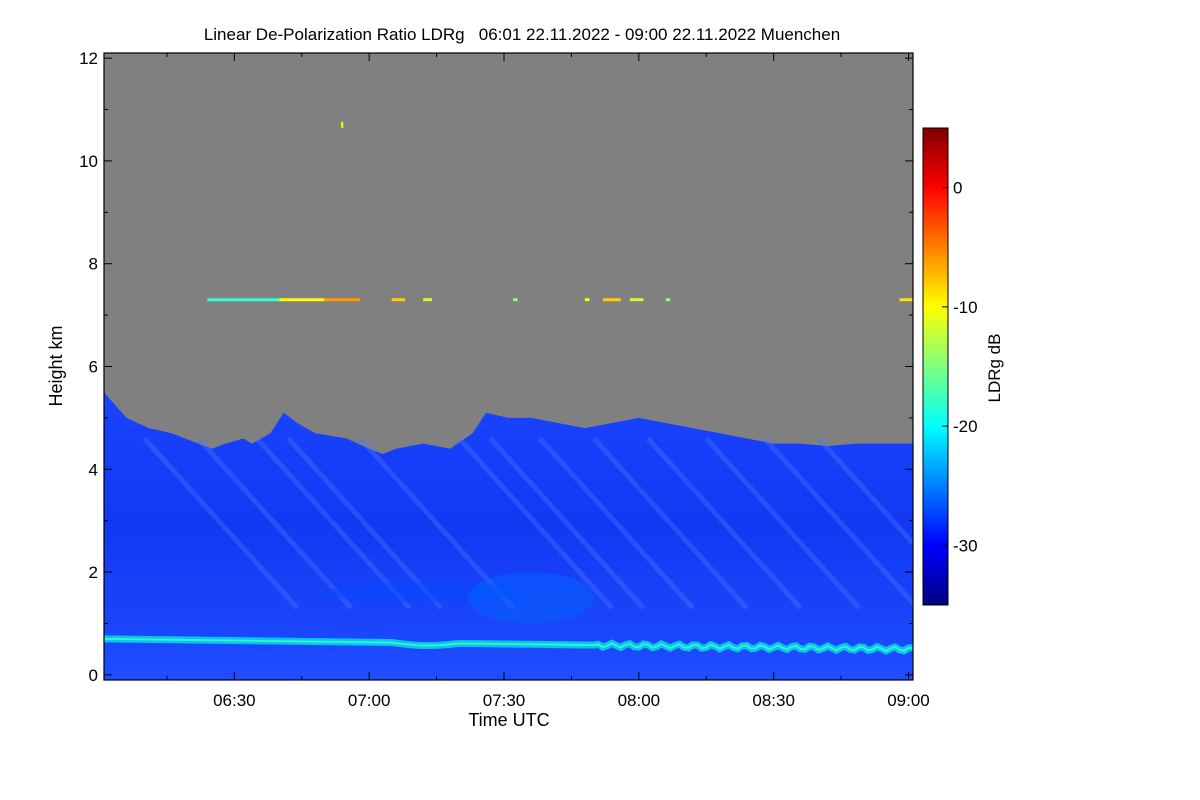 The width and height of the screenshot is (1200, 800). What do you see at coordinates (994, 368) in the screenshot?
I see `colorbar-label: LDRg dB` at bounding box center [994, 368].